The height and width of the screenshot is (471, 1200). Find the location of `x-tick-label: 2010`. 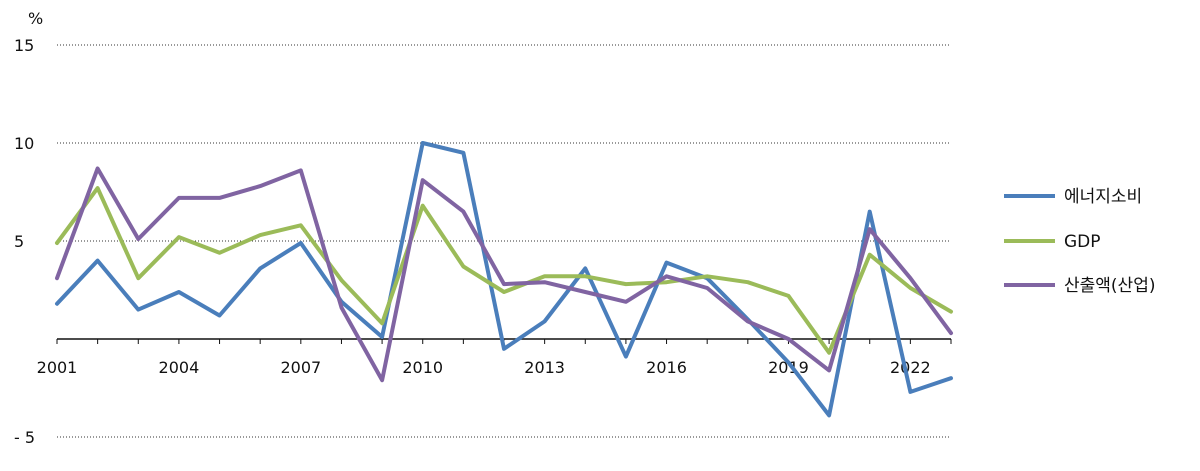

x-tick-label: 2010 is located at coordinates (422, 367).